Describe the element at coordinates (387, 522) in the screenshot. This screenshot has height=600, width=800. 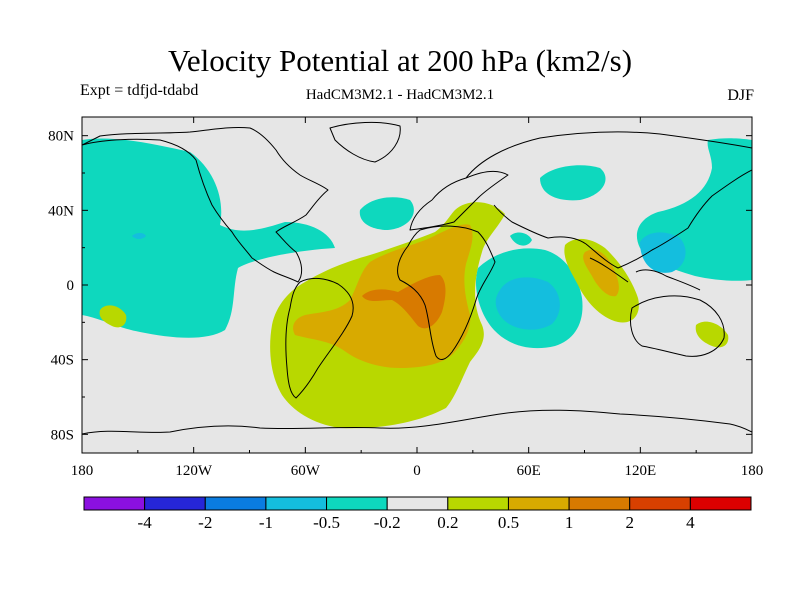
I see `colorbar-label: -0.2` at that location.